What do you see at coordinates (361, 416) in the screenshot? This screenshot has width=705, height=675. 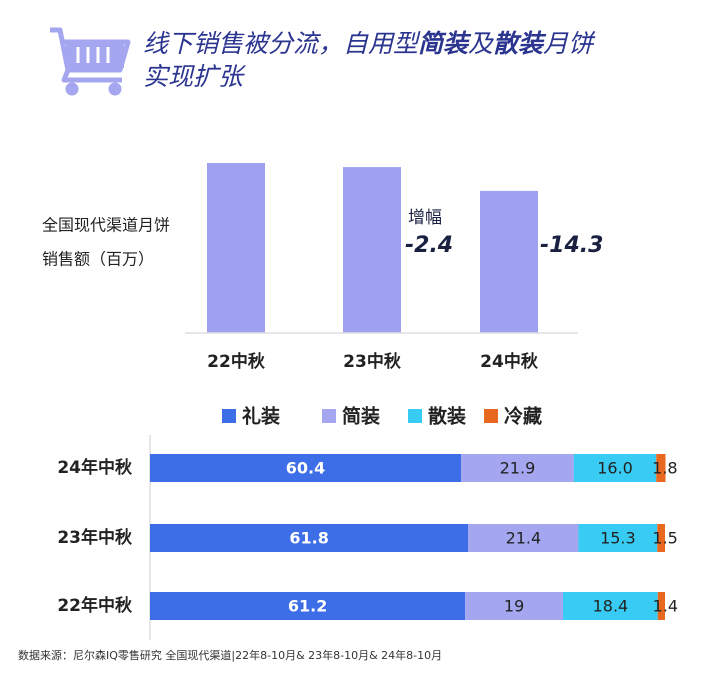 I see `legend-label: 简装` at bounding box center [361, 416].